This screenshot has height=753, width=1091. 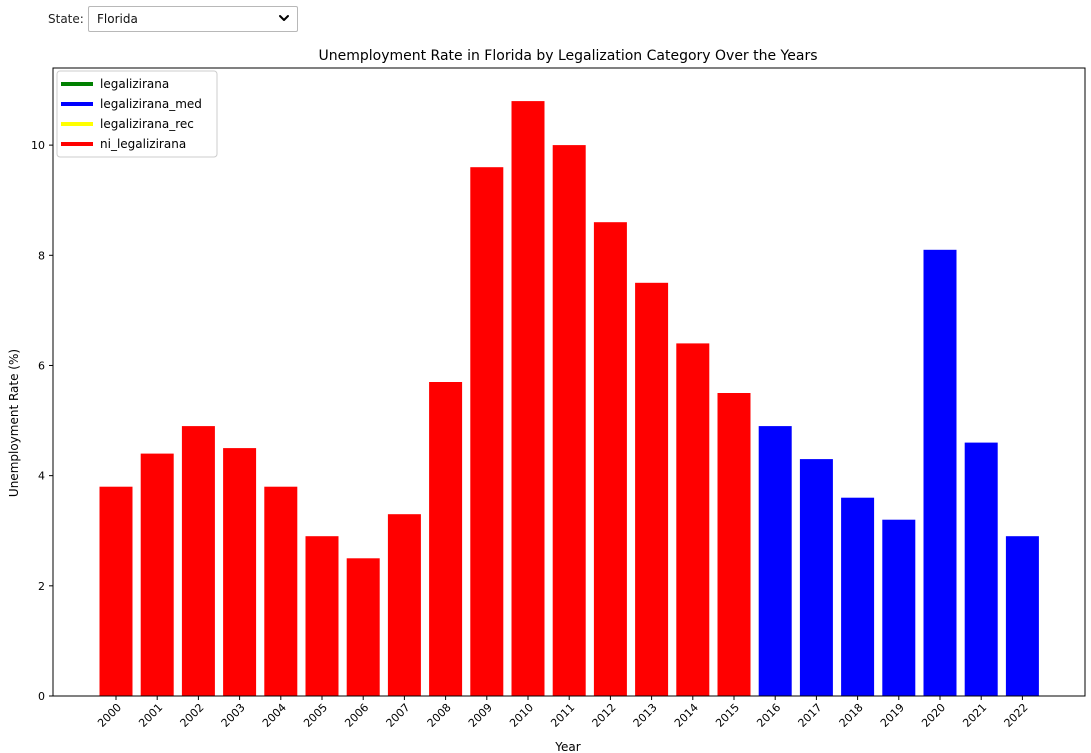 I want to click on x-tick-label: 2008, so click(x=439, y=715).